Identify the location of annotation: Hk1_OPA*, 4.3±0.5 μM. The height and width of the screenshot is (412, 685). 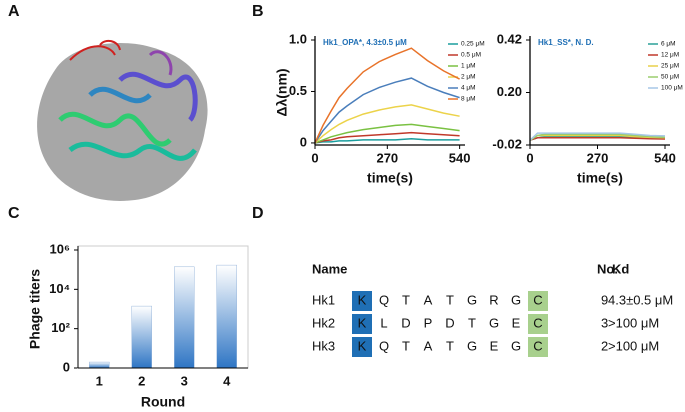
(365, 42).